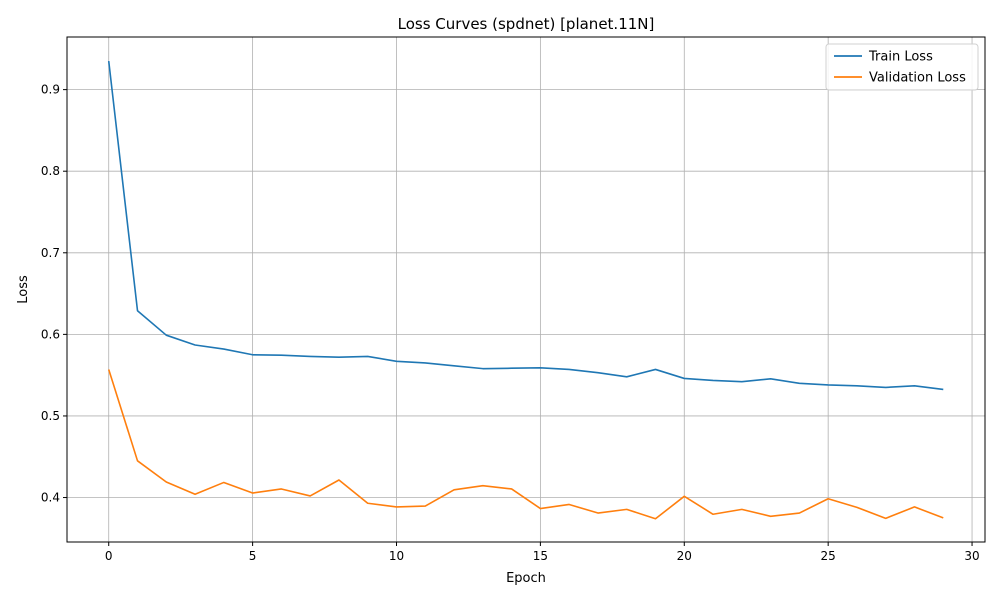 Image resolution: width=1000 pixels, height=600 pixels. Describe the element at coordinates (396, 556) in the screenshot. I see `x-tick-label: 10` at that location.